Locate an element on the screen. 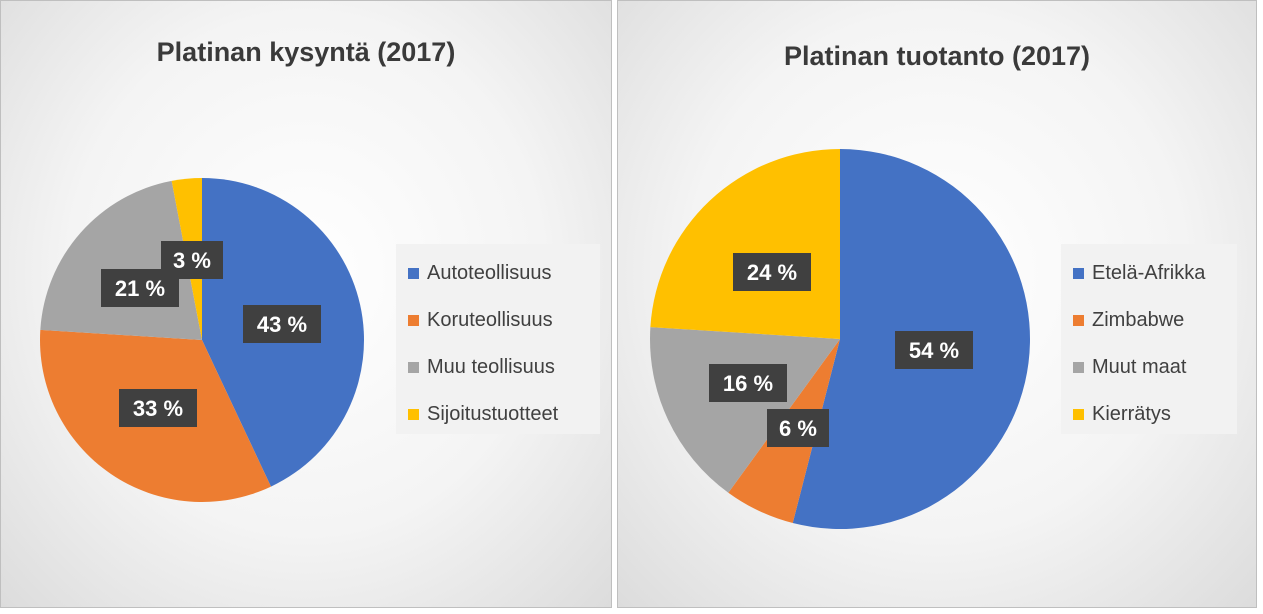 The image size is (1263, 614). data-label-text: 3 % is located at coordinates (192, 260).